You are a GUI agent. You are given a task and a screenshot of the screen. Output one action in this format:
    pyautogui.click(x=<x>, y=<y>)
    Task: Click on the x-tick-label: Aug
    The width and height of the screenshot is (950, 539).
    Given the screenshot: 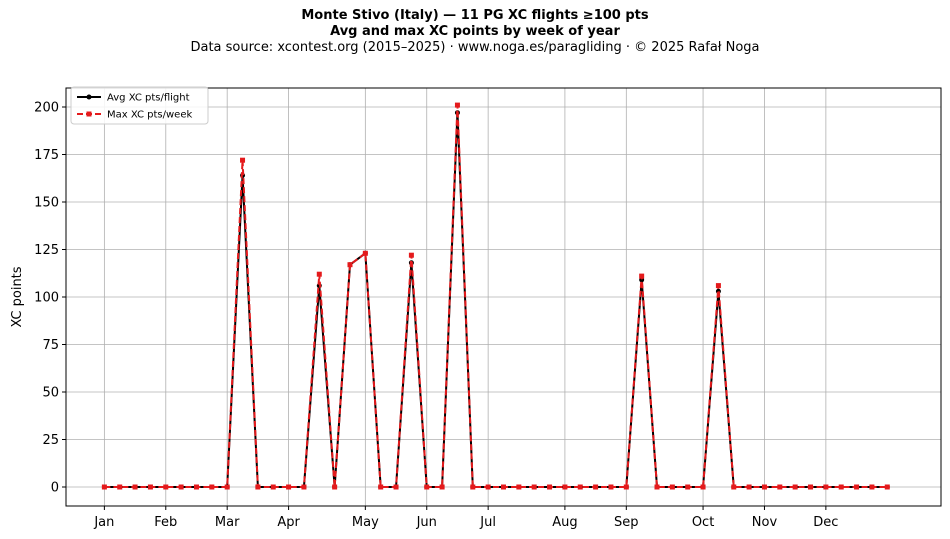 What is the action you would take?
    pyautogui.click(x=564, y=522)
    